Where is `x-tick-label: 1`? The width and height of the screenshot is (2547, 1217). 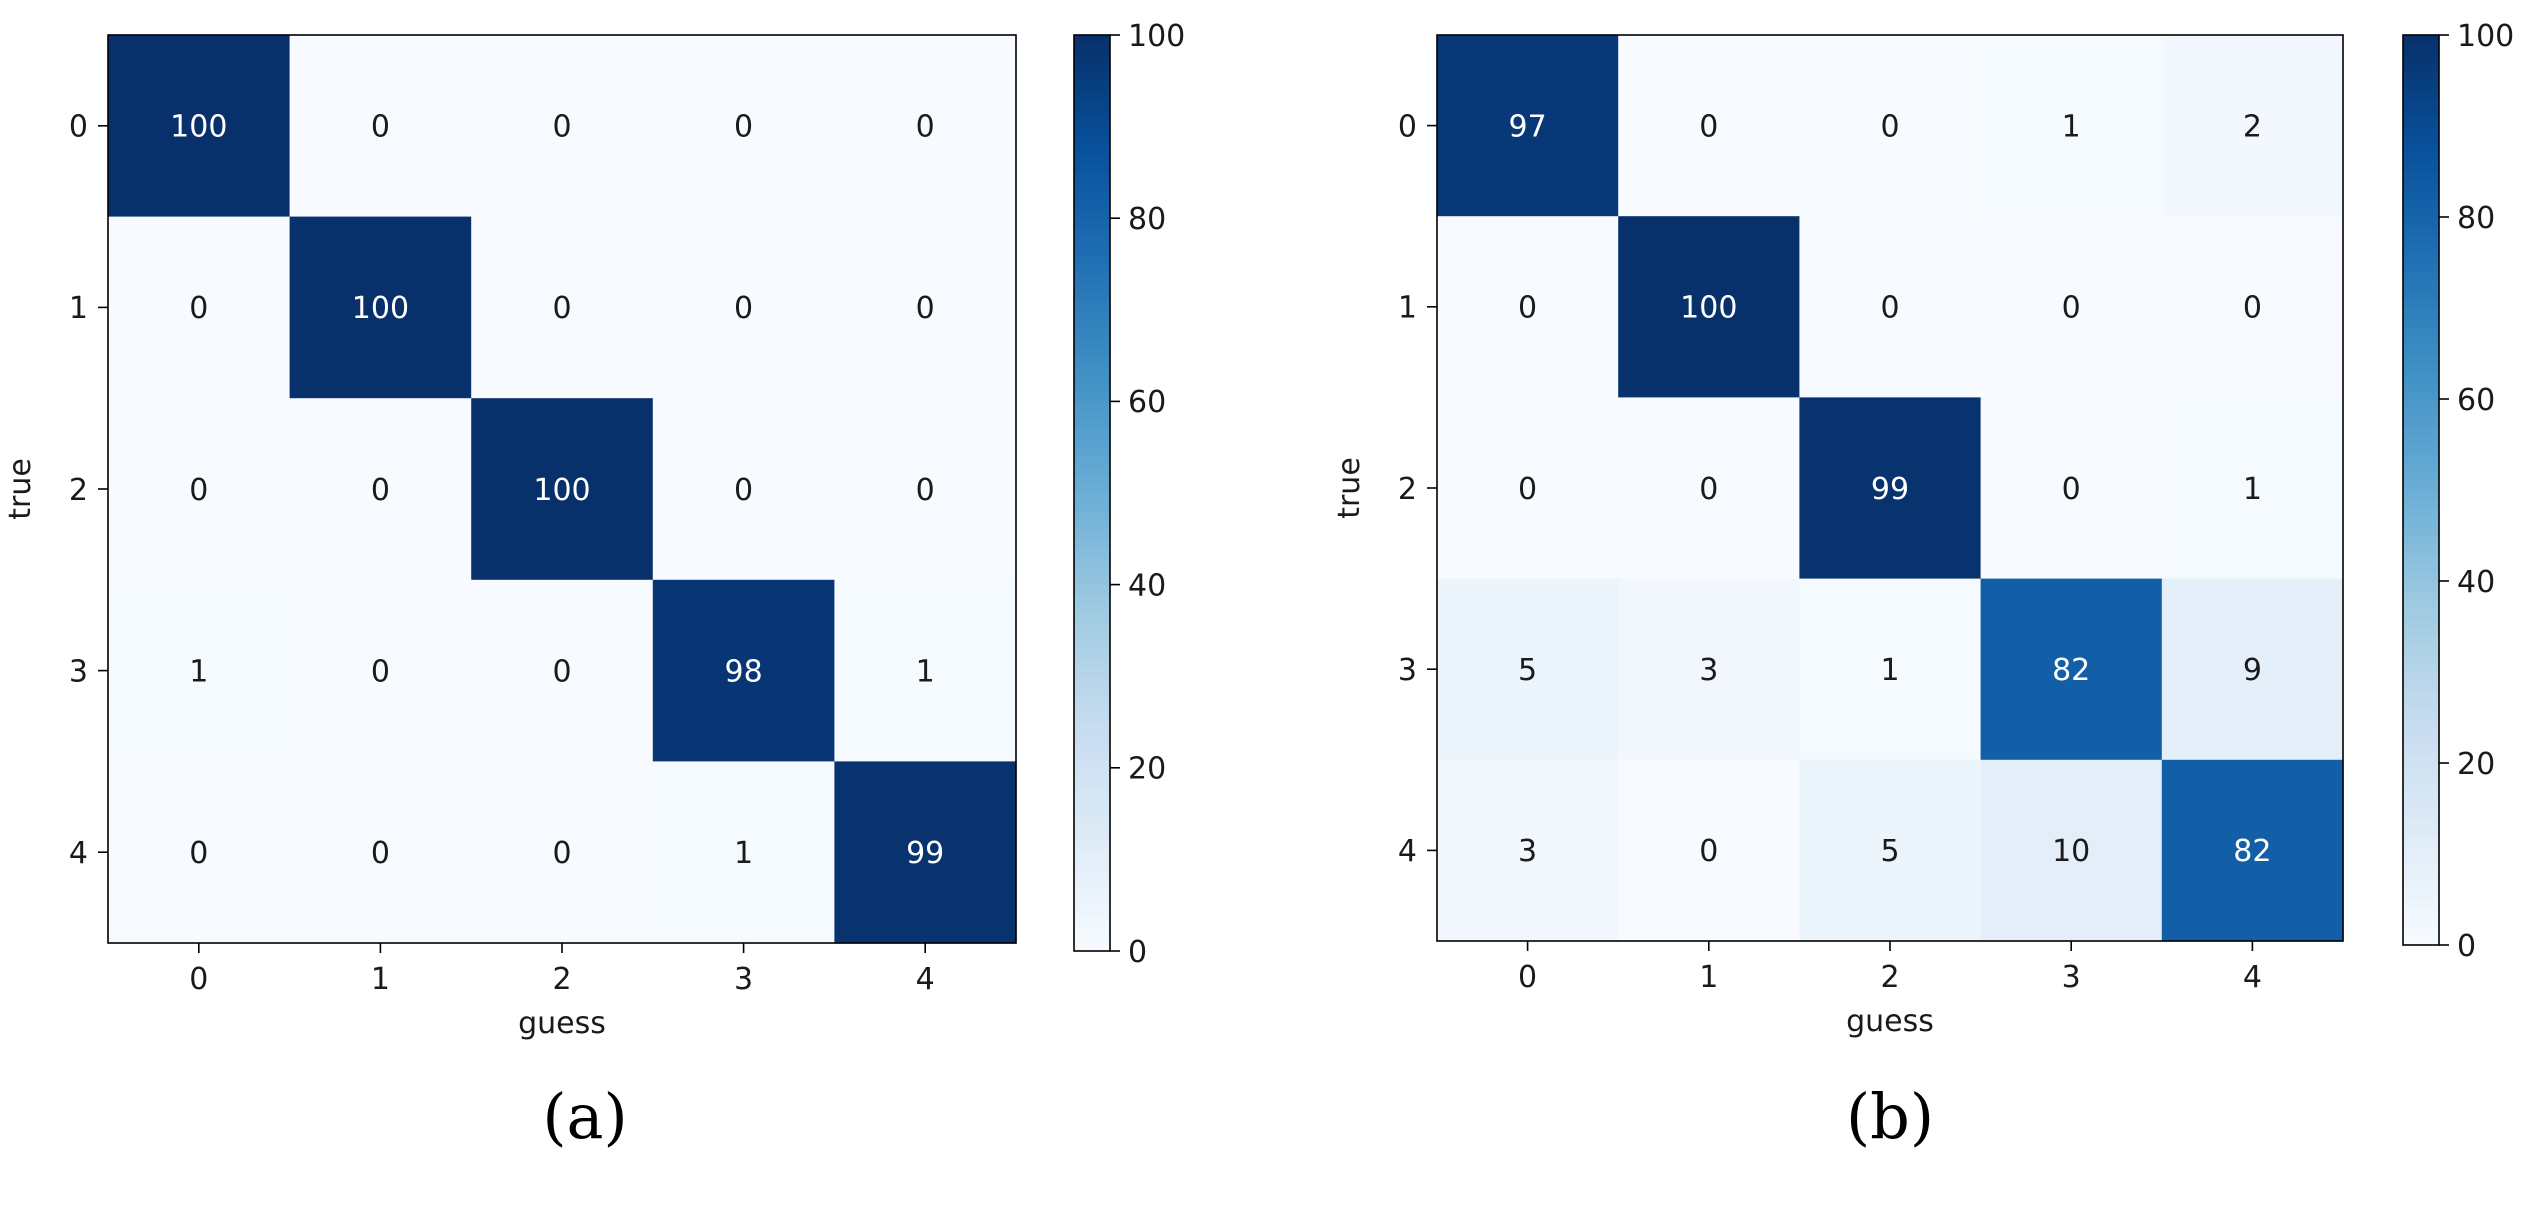
x-tick-label: 1 is located at coordinates (1708, 977).